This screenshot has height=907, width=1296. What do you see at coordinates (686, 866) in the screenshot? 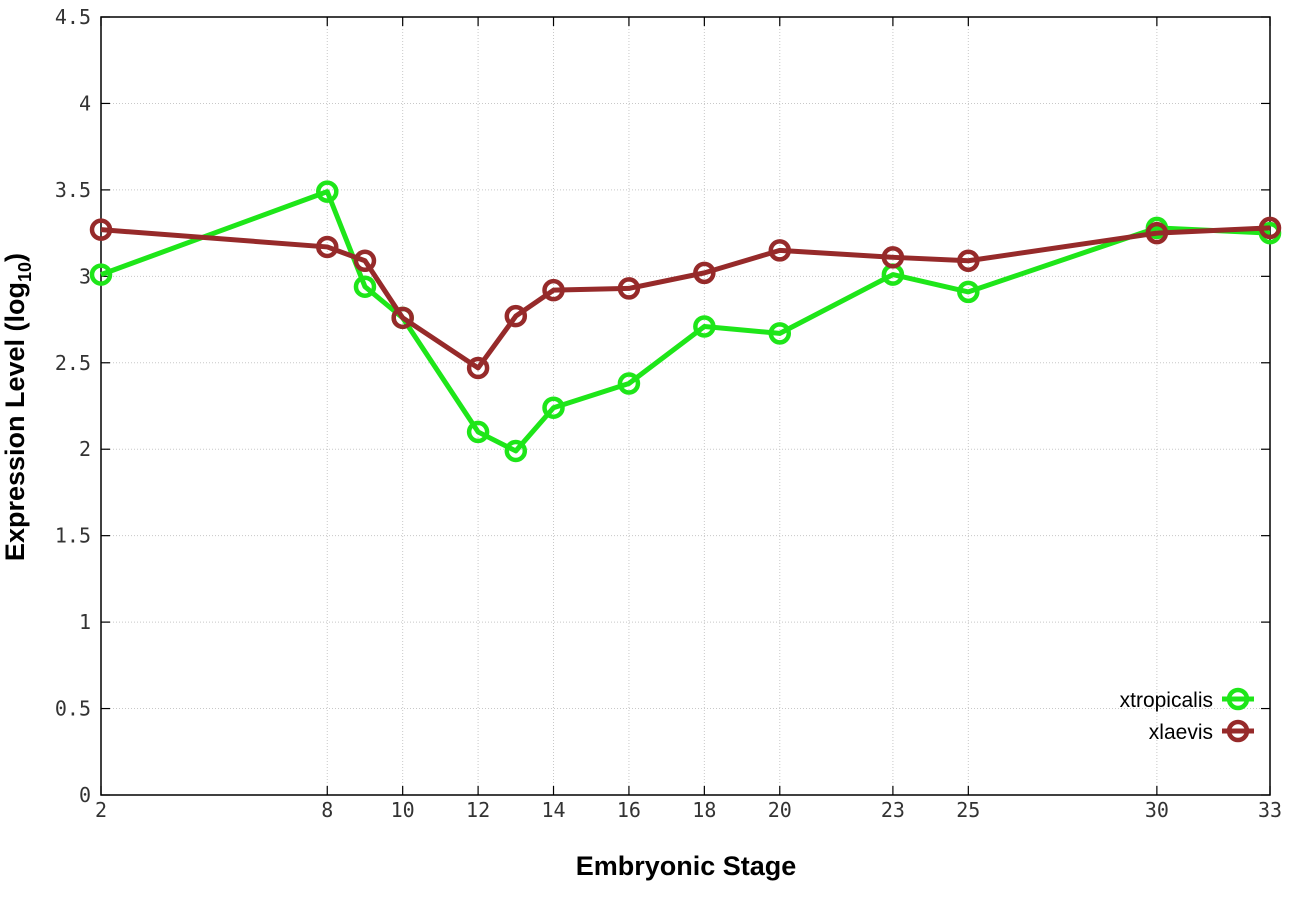
I see `x-axis-title: Embryonic Stage` at bounding box center [686, 866].